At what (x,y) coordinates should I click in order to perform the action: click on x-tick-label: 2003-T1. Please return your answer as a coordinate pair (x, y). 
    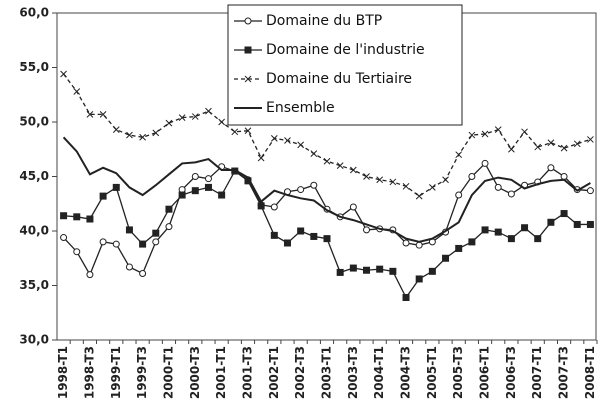
    Looking at the image, I should click on (327, 372).